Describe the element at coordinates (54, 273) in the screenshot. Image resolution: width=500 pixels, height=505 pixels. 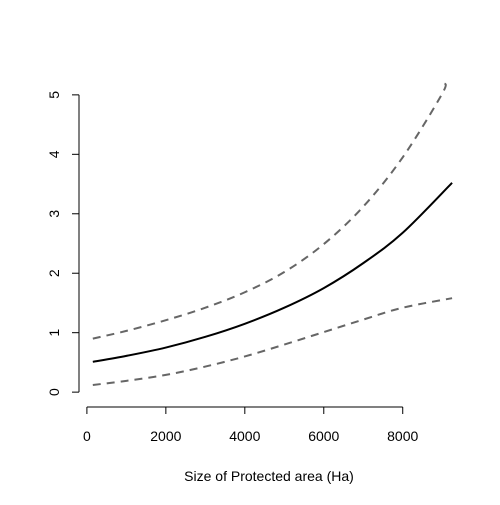
I see `y-tick-label: 2` at that location.